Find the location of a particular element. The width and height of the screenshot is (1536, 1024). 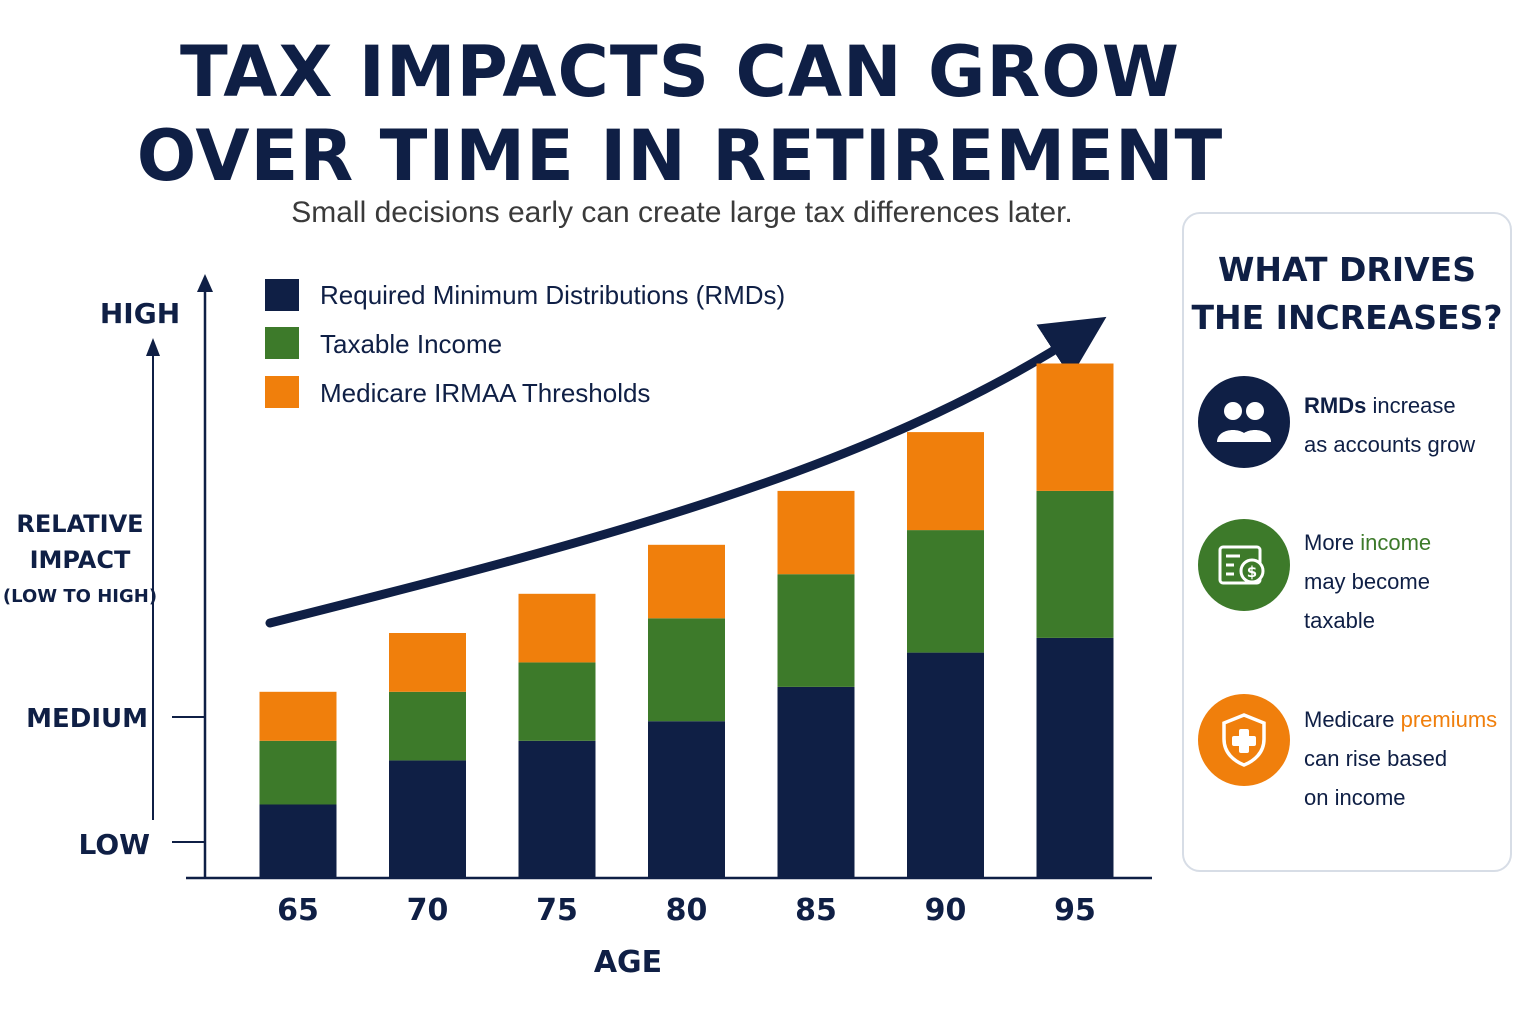

y-axis-label-line-2: IMPACT is located at coordinates (80, 560).